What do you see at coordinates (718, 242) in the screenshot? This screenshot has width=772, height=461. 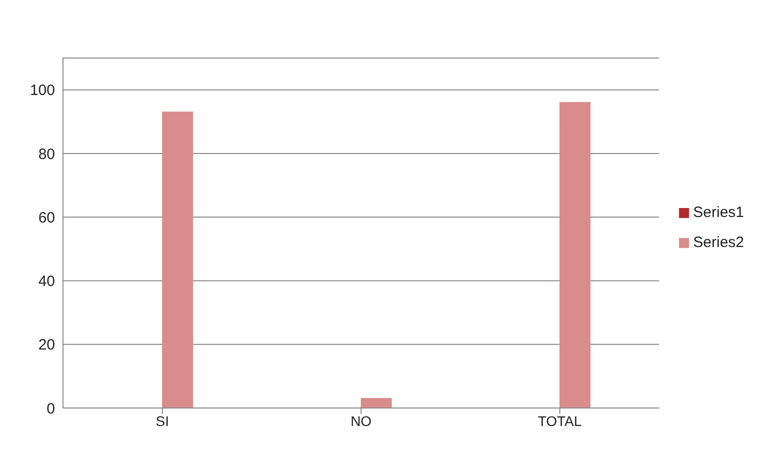 I see `legend-label: Series2` at bounding box center [718, 242].